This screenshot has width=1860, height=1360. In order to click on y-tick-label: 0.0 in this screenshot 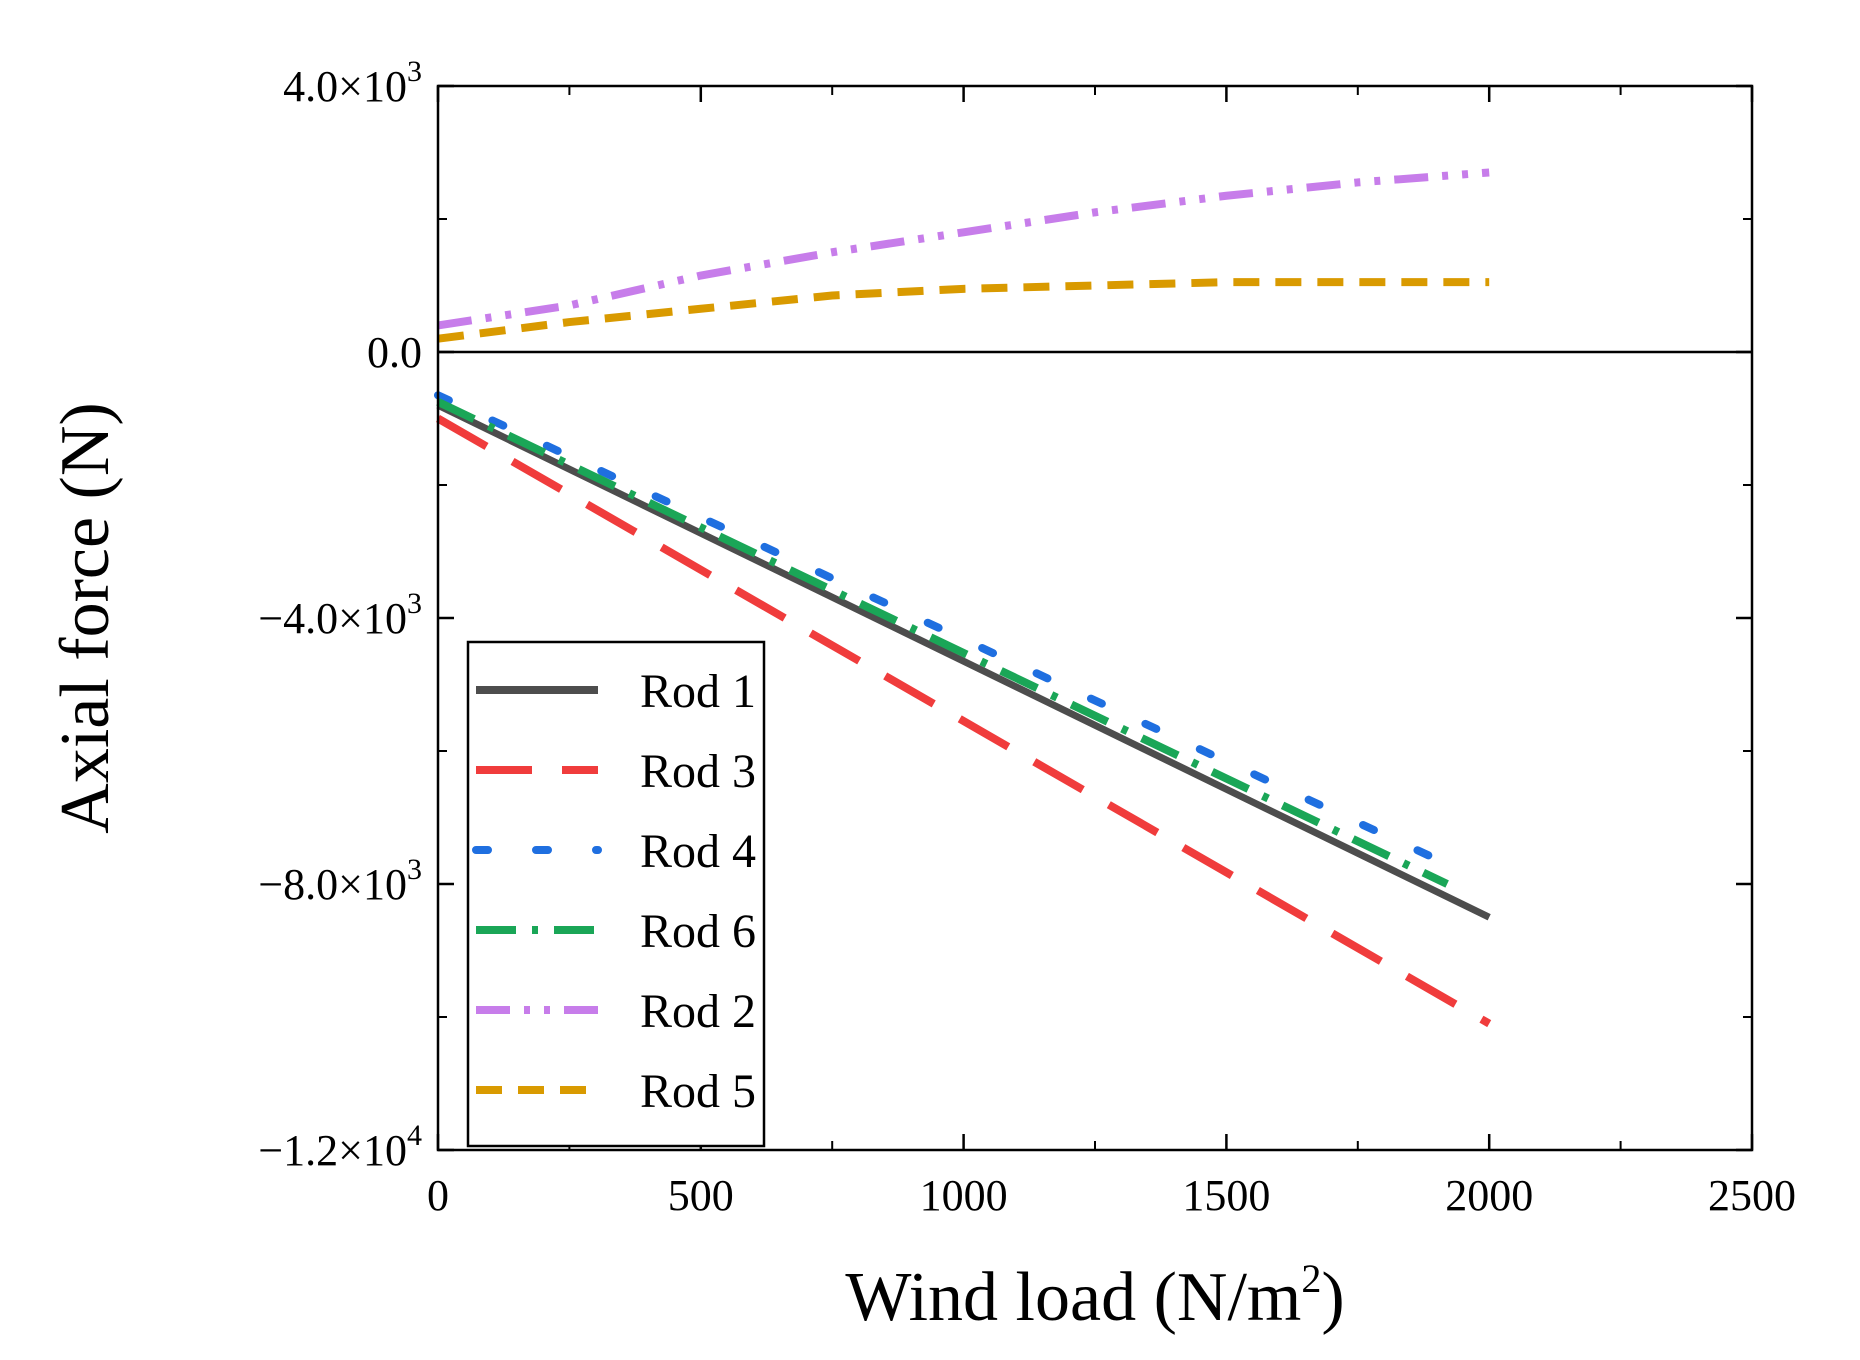, I will do `click(394, 352)`.